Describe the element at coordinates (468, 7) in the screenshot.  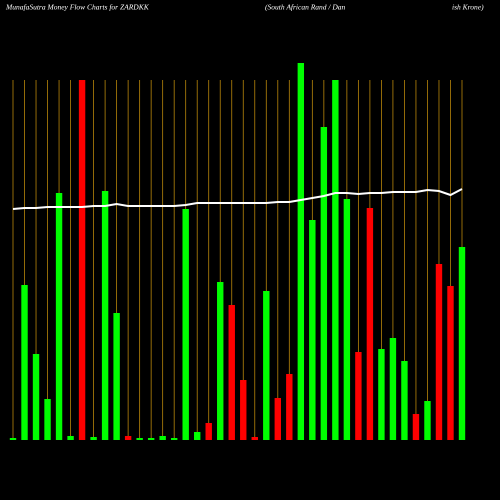
I see `chart-subtitle: ish Krone)` at that location.